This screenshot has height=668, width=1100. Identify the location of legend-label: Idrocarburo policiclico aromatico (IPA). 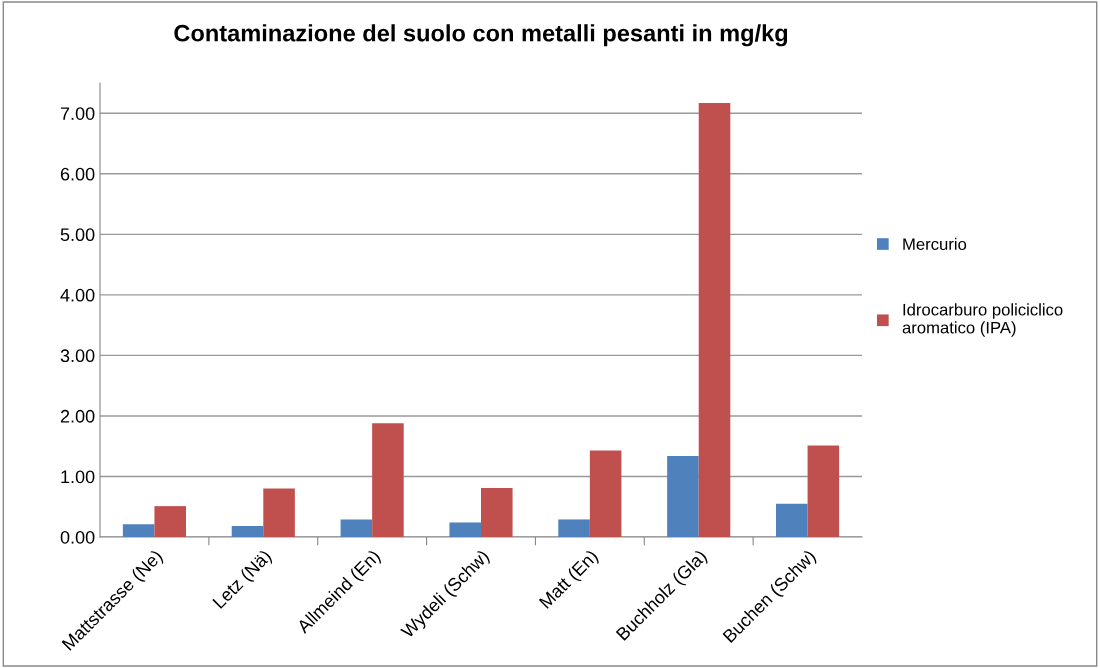
(982, 320).